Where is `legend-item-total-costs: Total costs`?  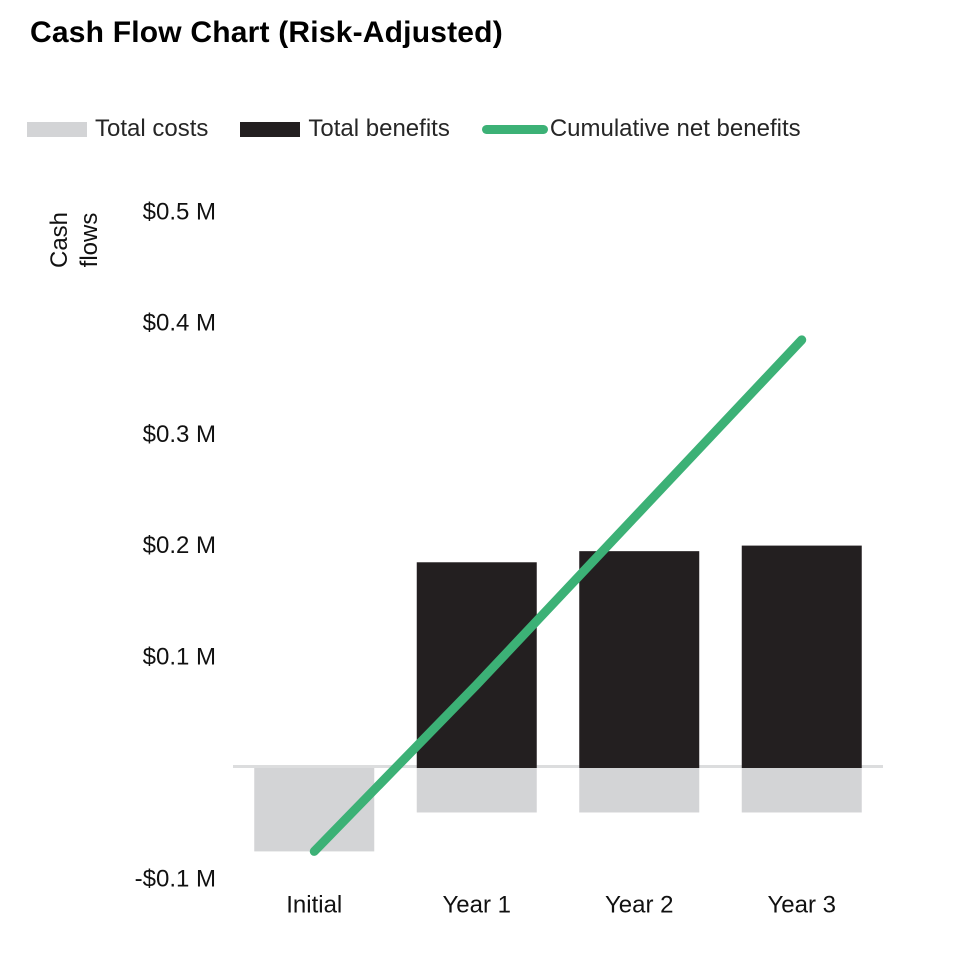
legend-item-total-costs: Total costs is located at coordinates (117, 129).